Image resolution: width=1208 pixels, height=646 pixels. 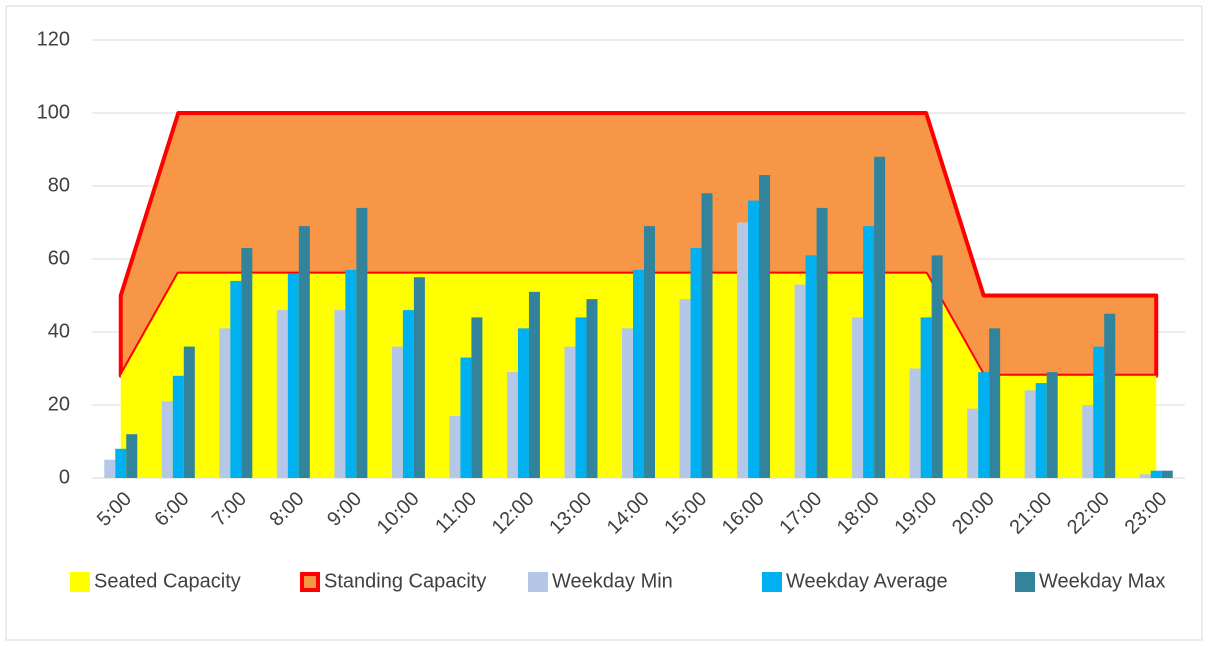 I want to click on y-tick-label: 100, so click(x=53, y=112).